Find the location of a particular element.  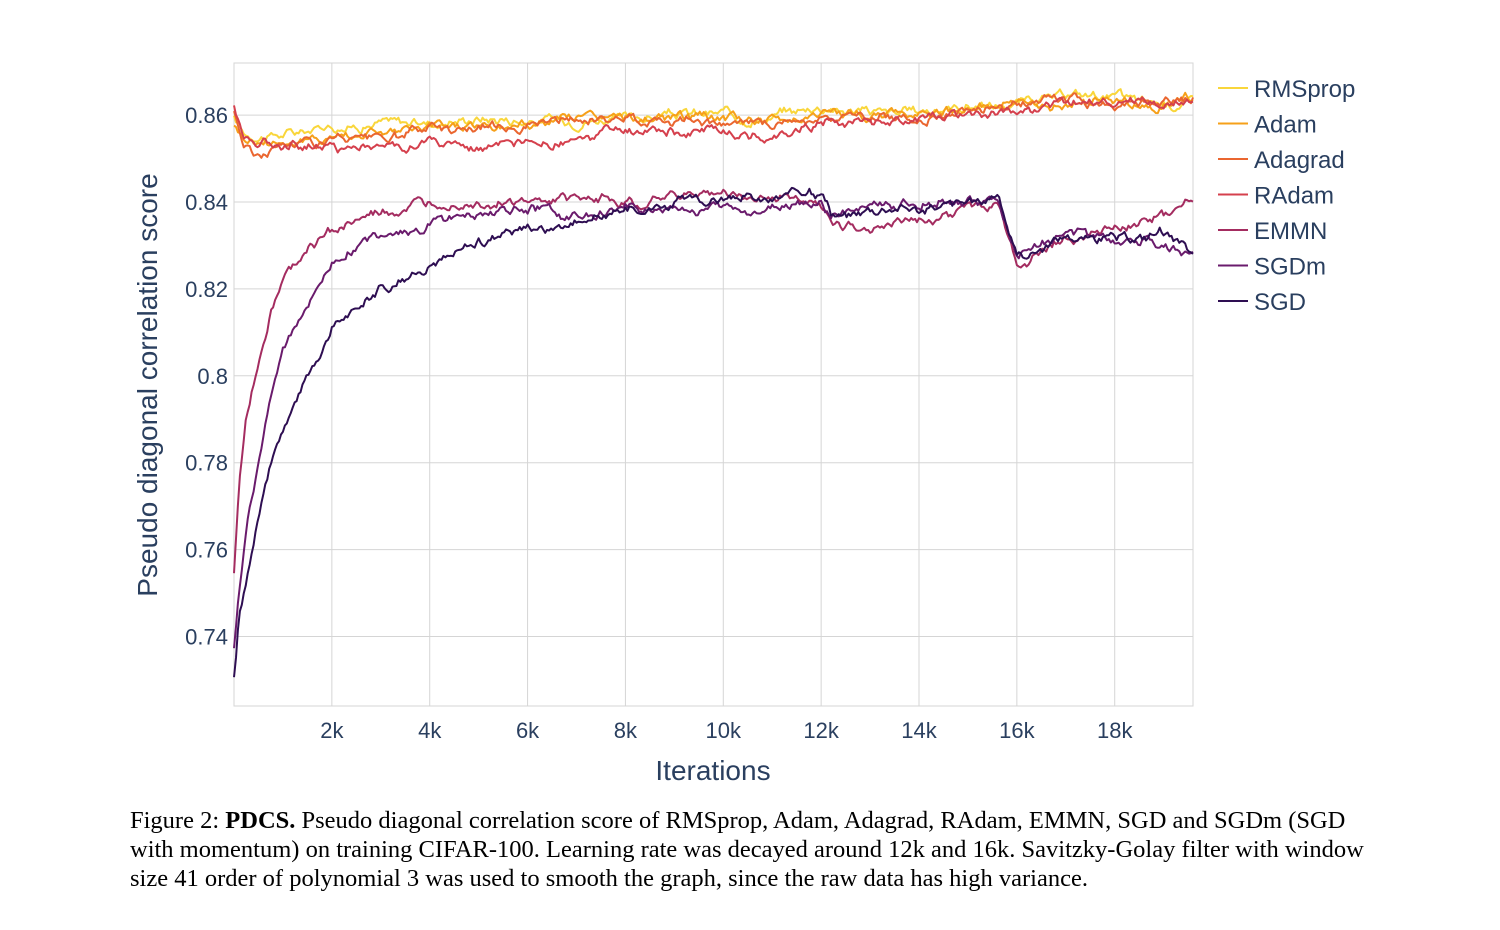

x-tick-label: 4k is located at coordinates (430, 730).